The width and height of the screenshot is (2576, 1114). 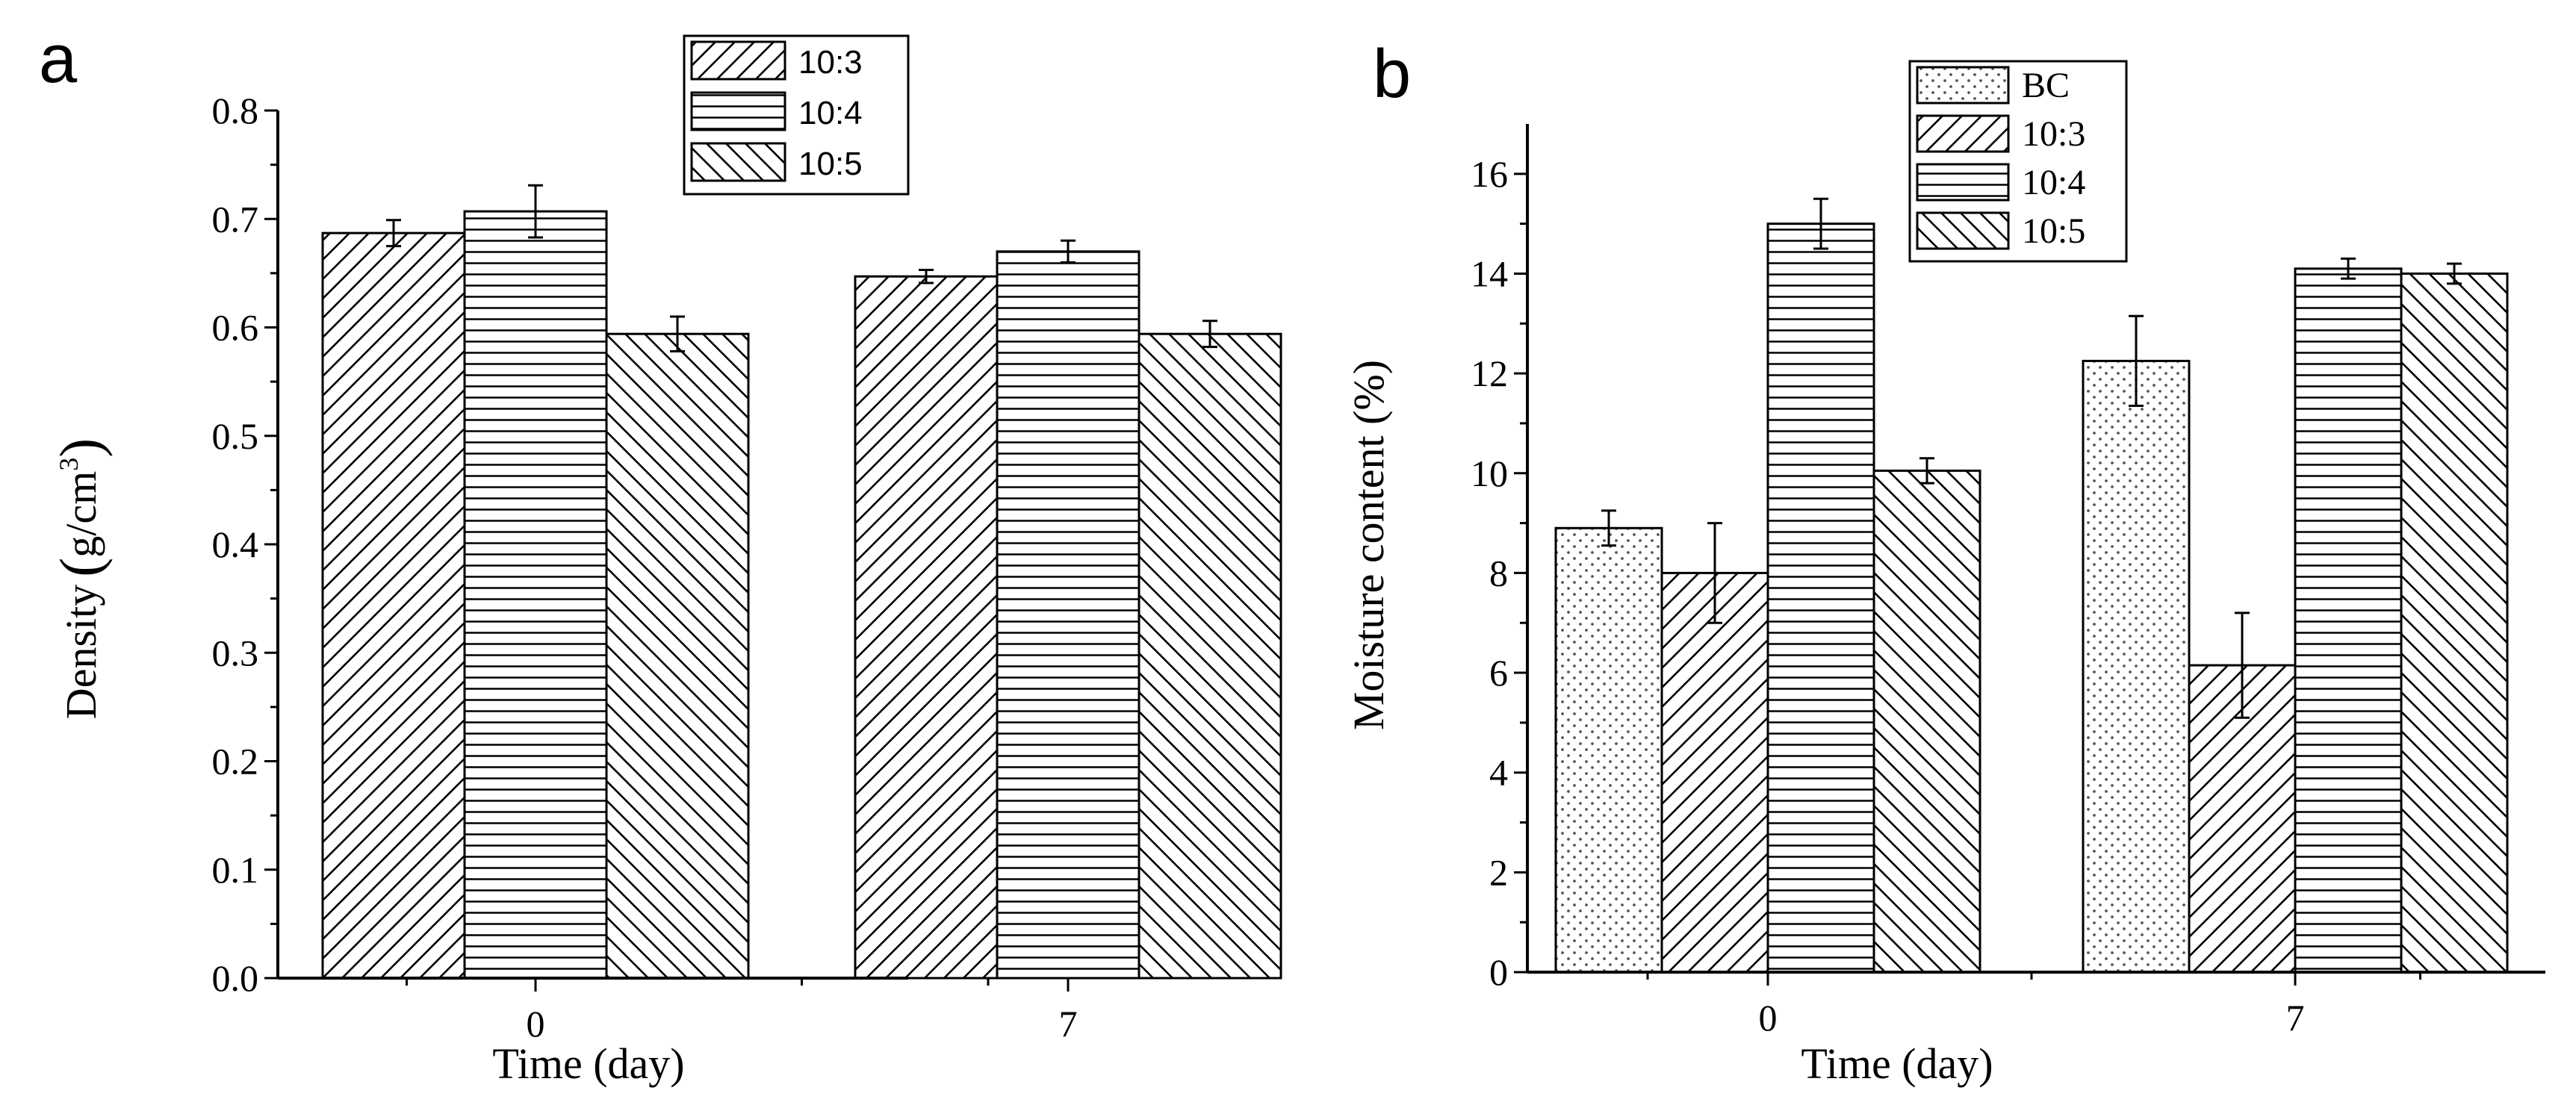 What do you see at coordinates (2018, 161) in the screenshot?
I see `panel-b-legend: BC 10:3 10:4 10:5` at bounding box center [2018, 161].